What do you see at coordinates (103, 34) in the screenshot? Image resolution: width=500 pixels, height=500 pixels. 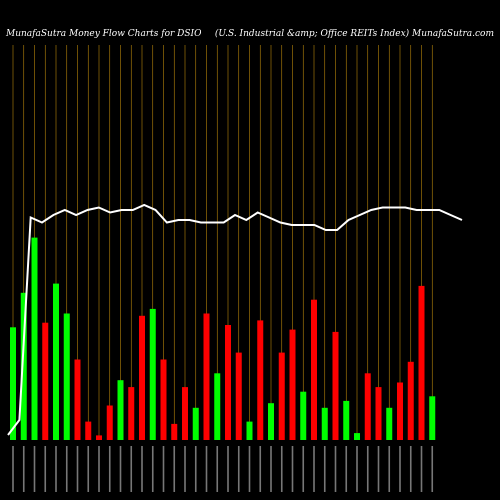 I see `chart-title-left: MunafaSutra Money Flow Charts for DSIO` at bounding box center [103, 34].